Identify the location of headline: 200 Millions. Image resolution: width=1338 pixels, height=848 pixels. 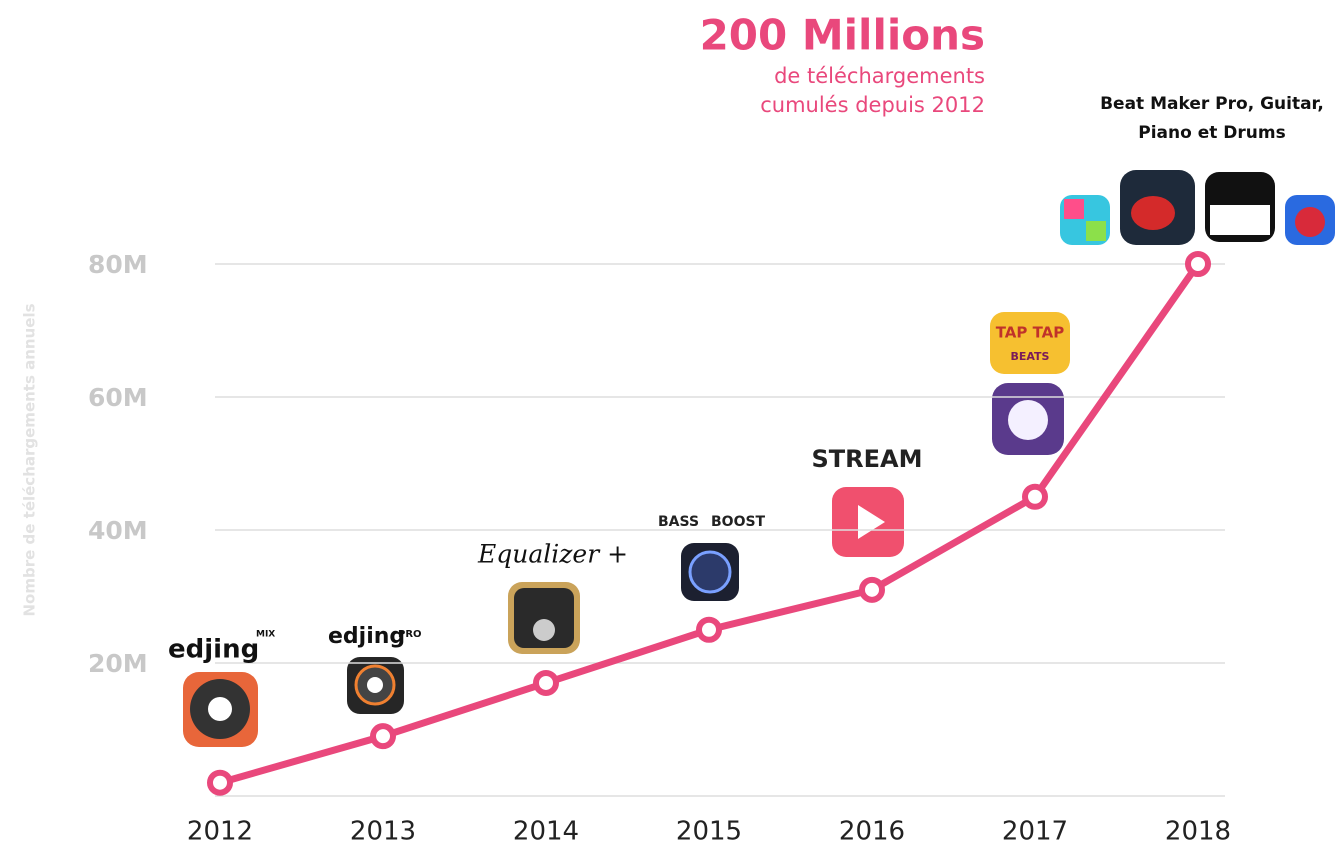
(842, 35).